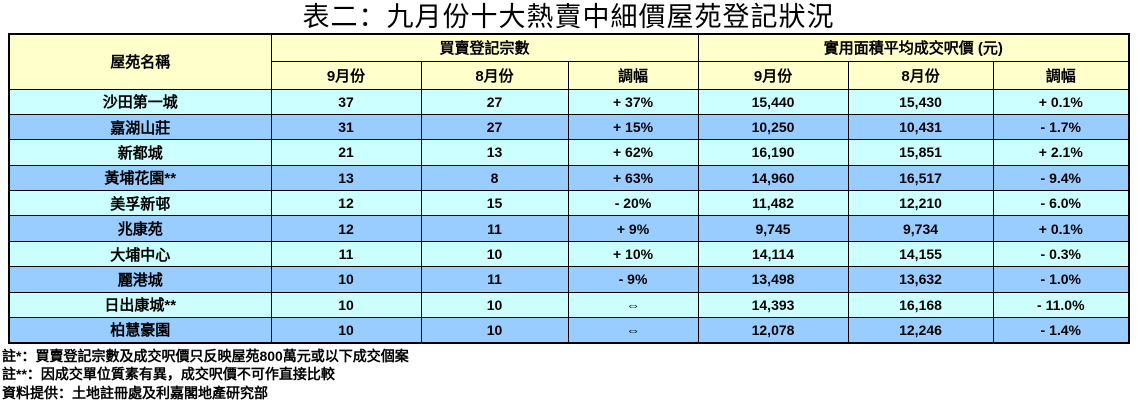 The width and height of the screenshot is (1137, 405). What do you see at coordinates (913, 47) in the screenshot?
I see `header-price-group: 實用面積平均成交呎價 (元)` at bounding box center [913, 47].